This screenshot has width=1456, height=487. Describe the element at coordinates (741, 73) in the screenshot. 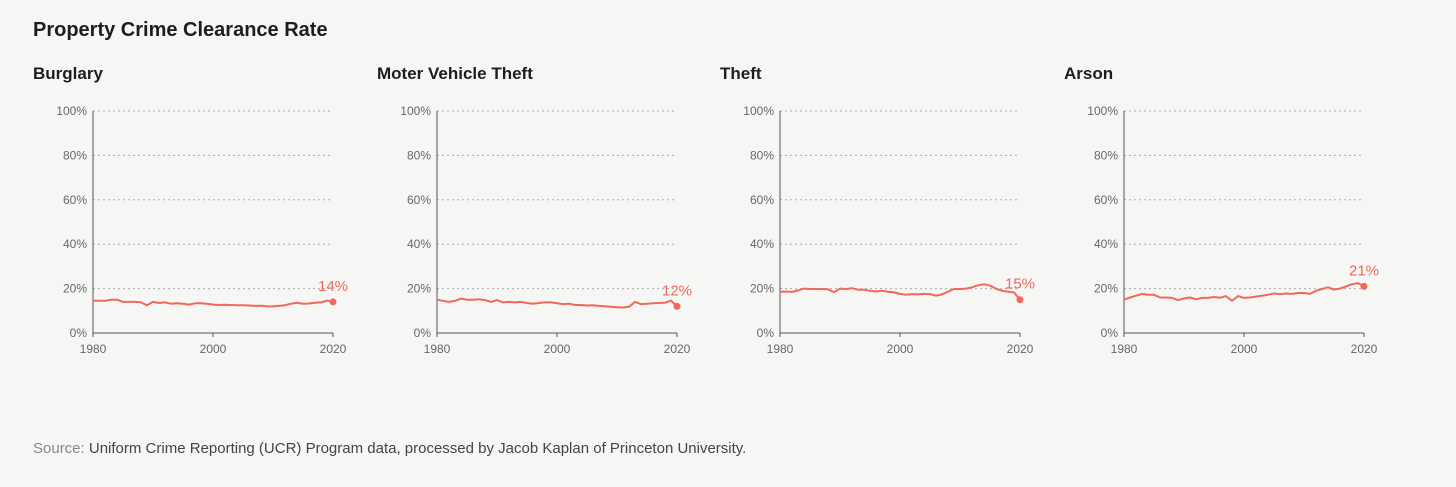

I see `chart-title-theft: Theft` at that location.